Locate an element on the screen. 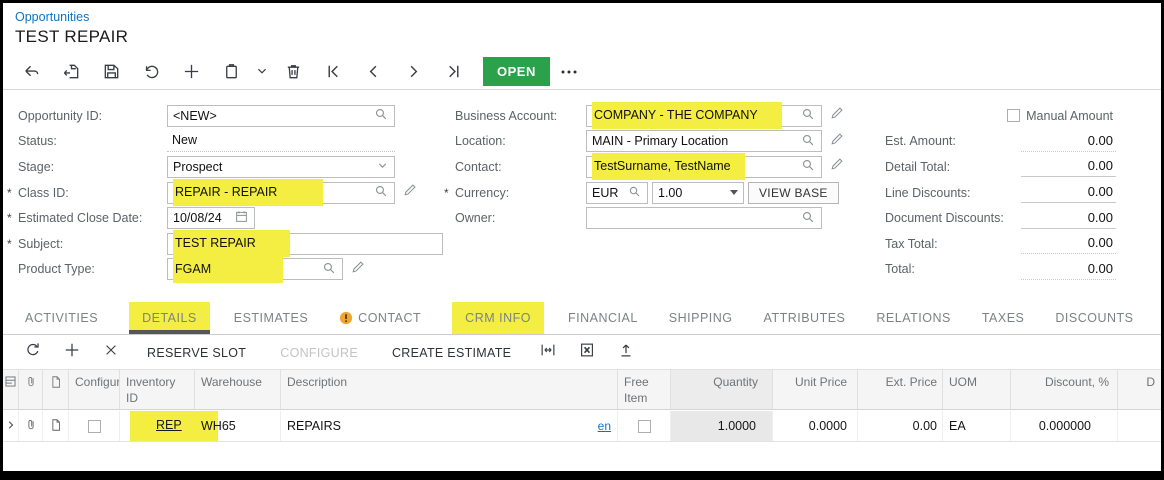 Image resolution: width=1164 pixels, height=480 pixels. row-uom-cell: EA is located at coordinates (977, 426).